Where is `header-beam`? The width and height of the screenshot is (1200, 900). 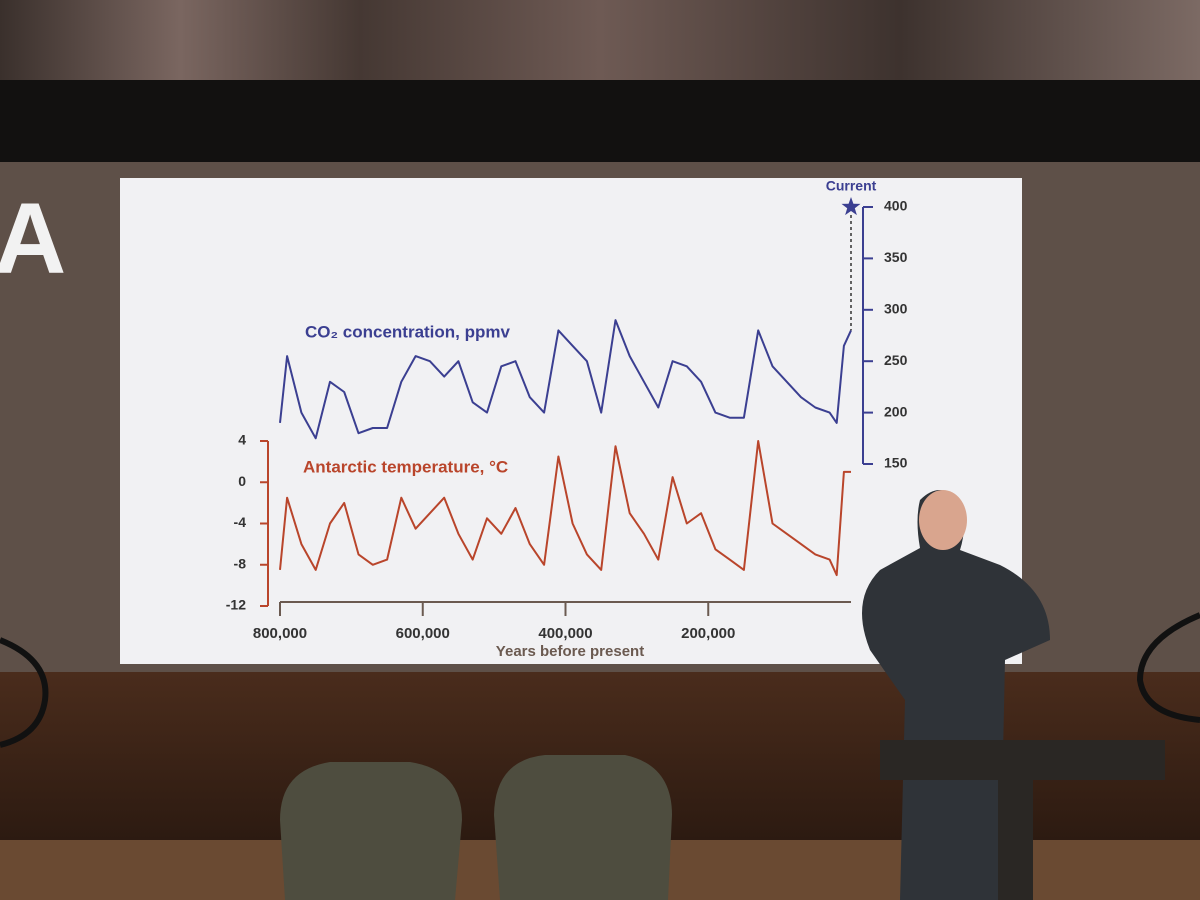
header-beam is located at coordinates (600, 121).